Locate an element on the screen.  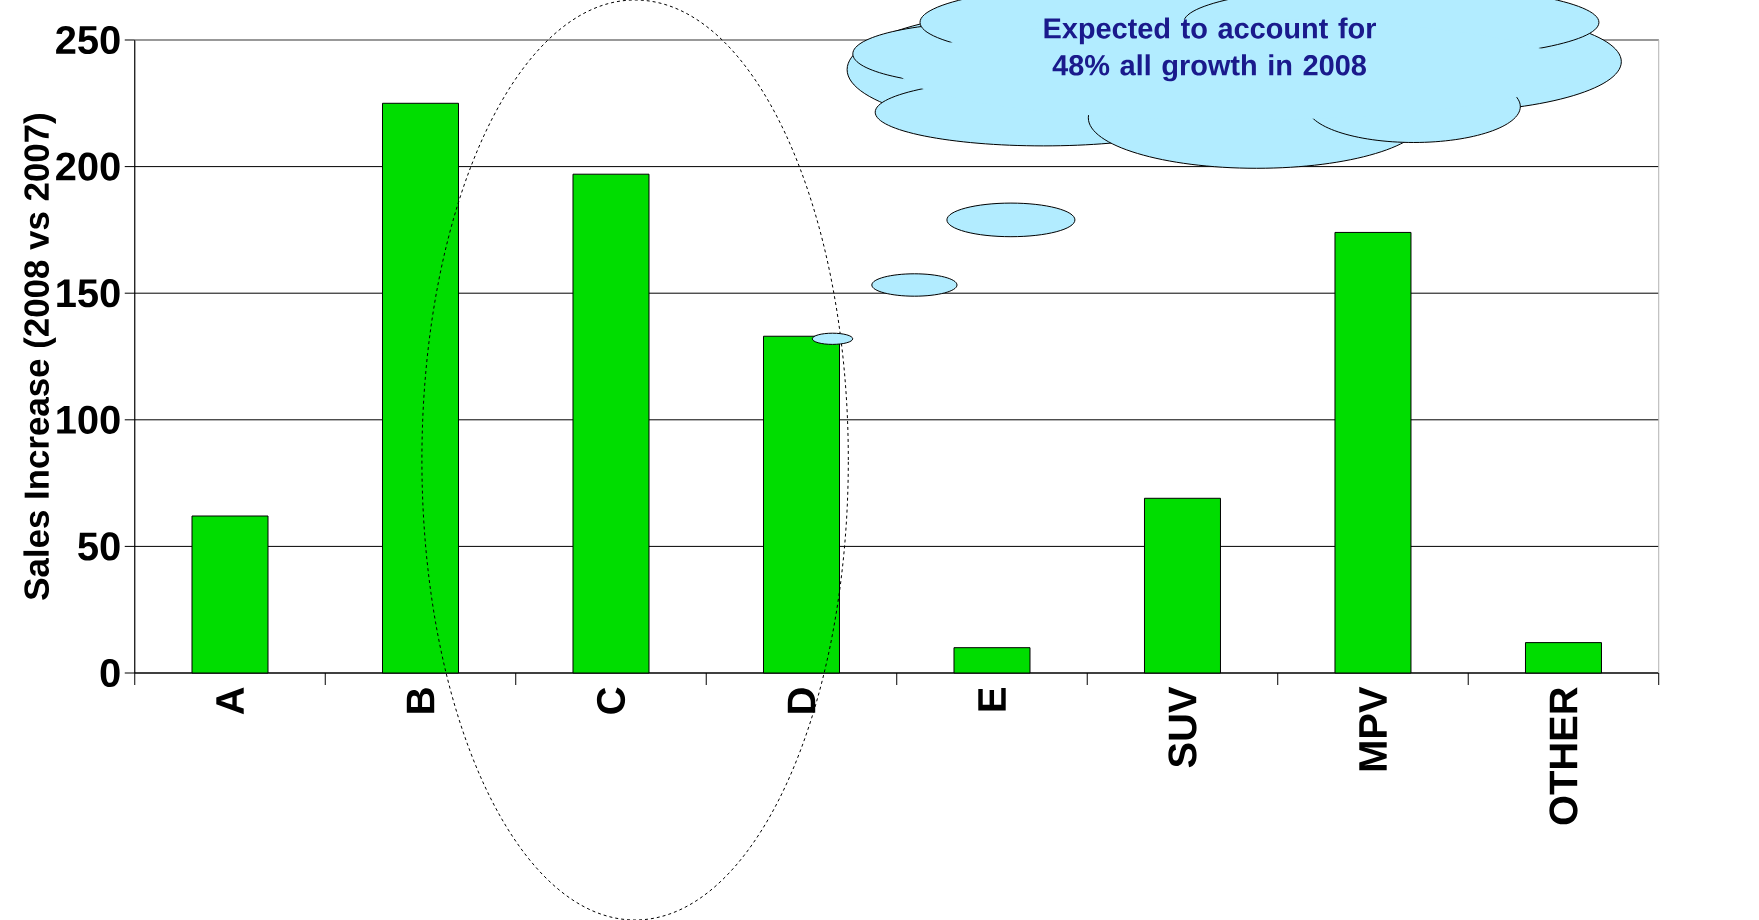
x-tick-label: MPV is located at coordinates (1373, 728).